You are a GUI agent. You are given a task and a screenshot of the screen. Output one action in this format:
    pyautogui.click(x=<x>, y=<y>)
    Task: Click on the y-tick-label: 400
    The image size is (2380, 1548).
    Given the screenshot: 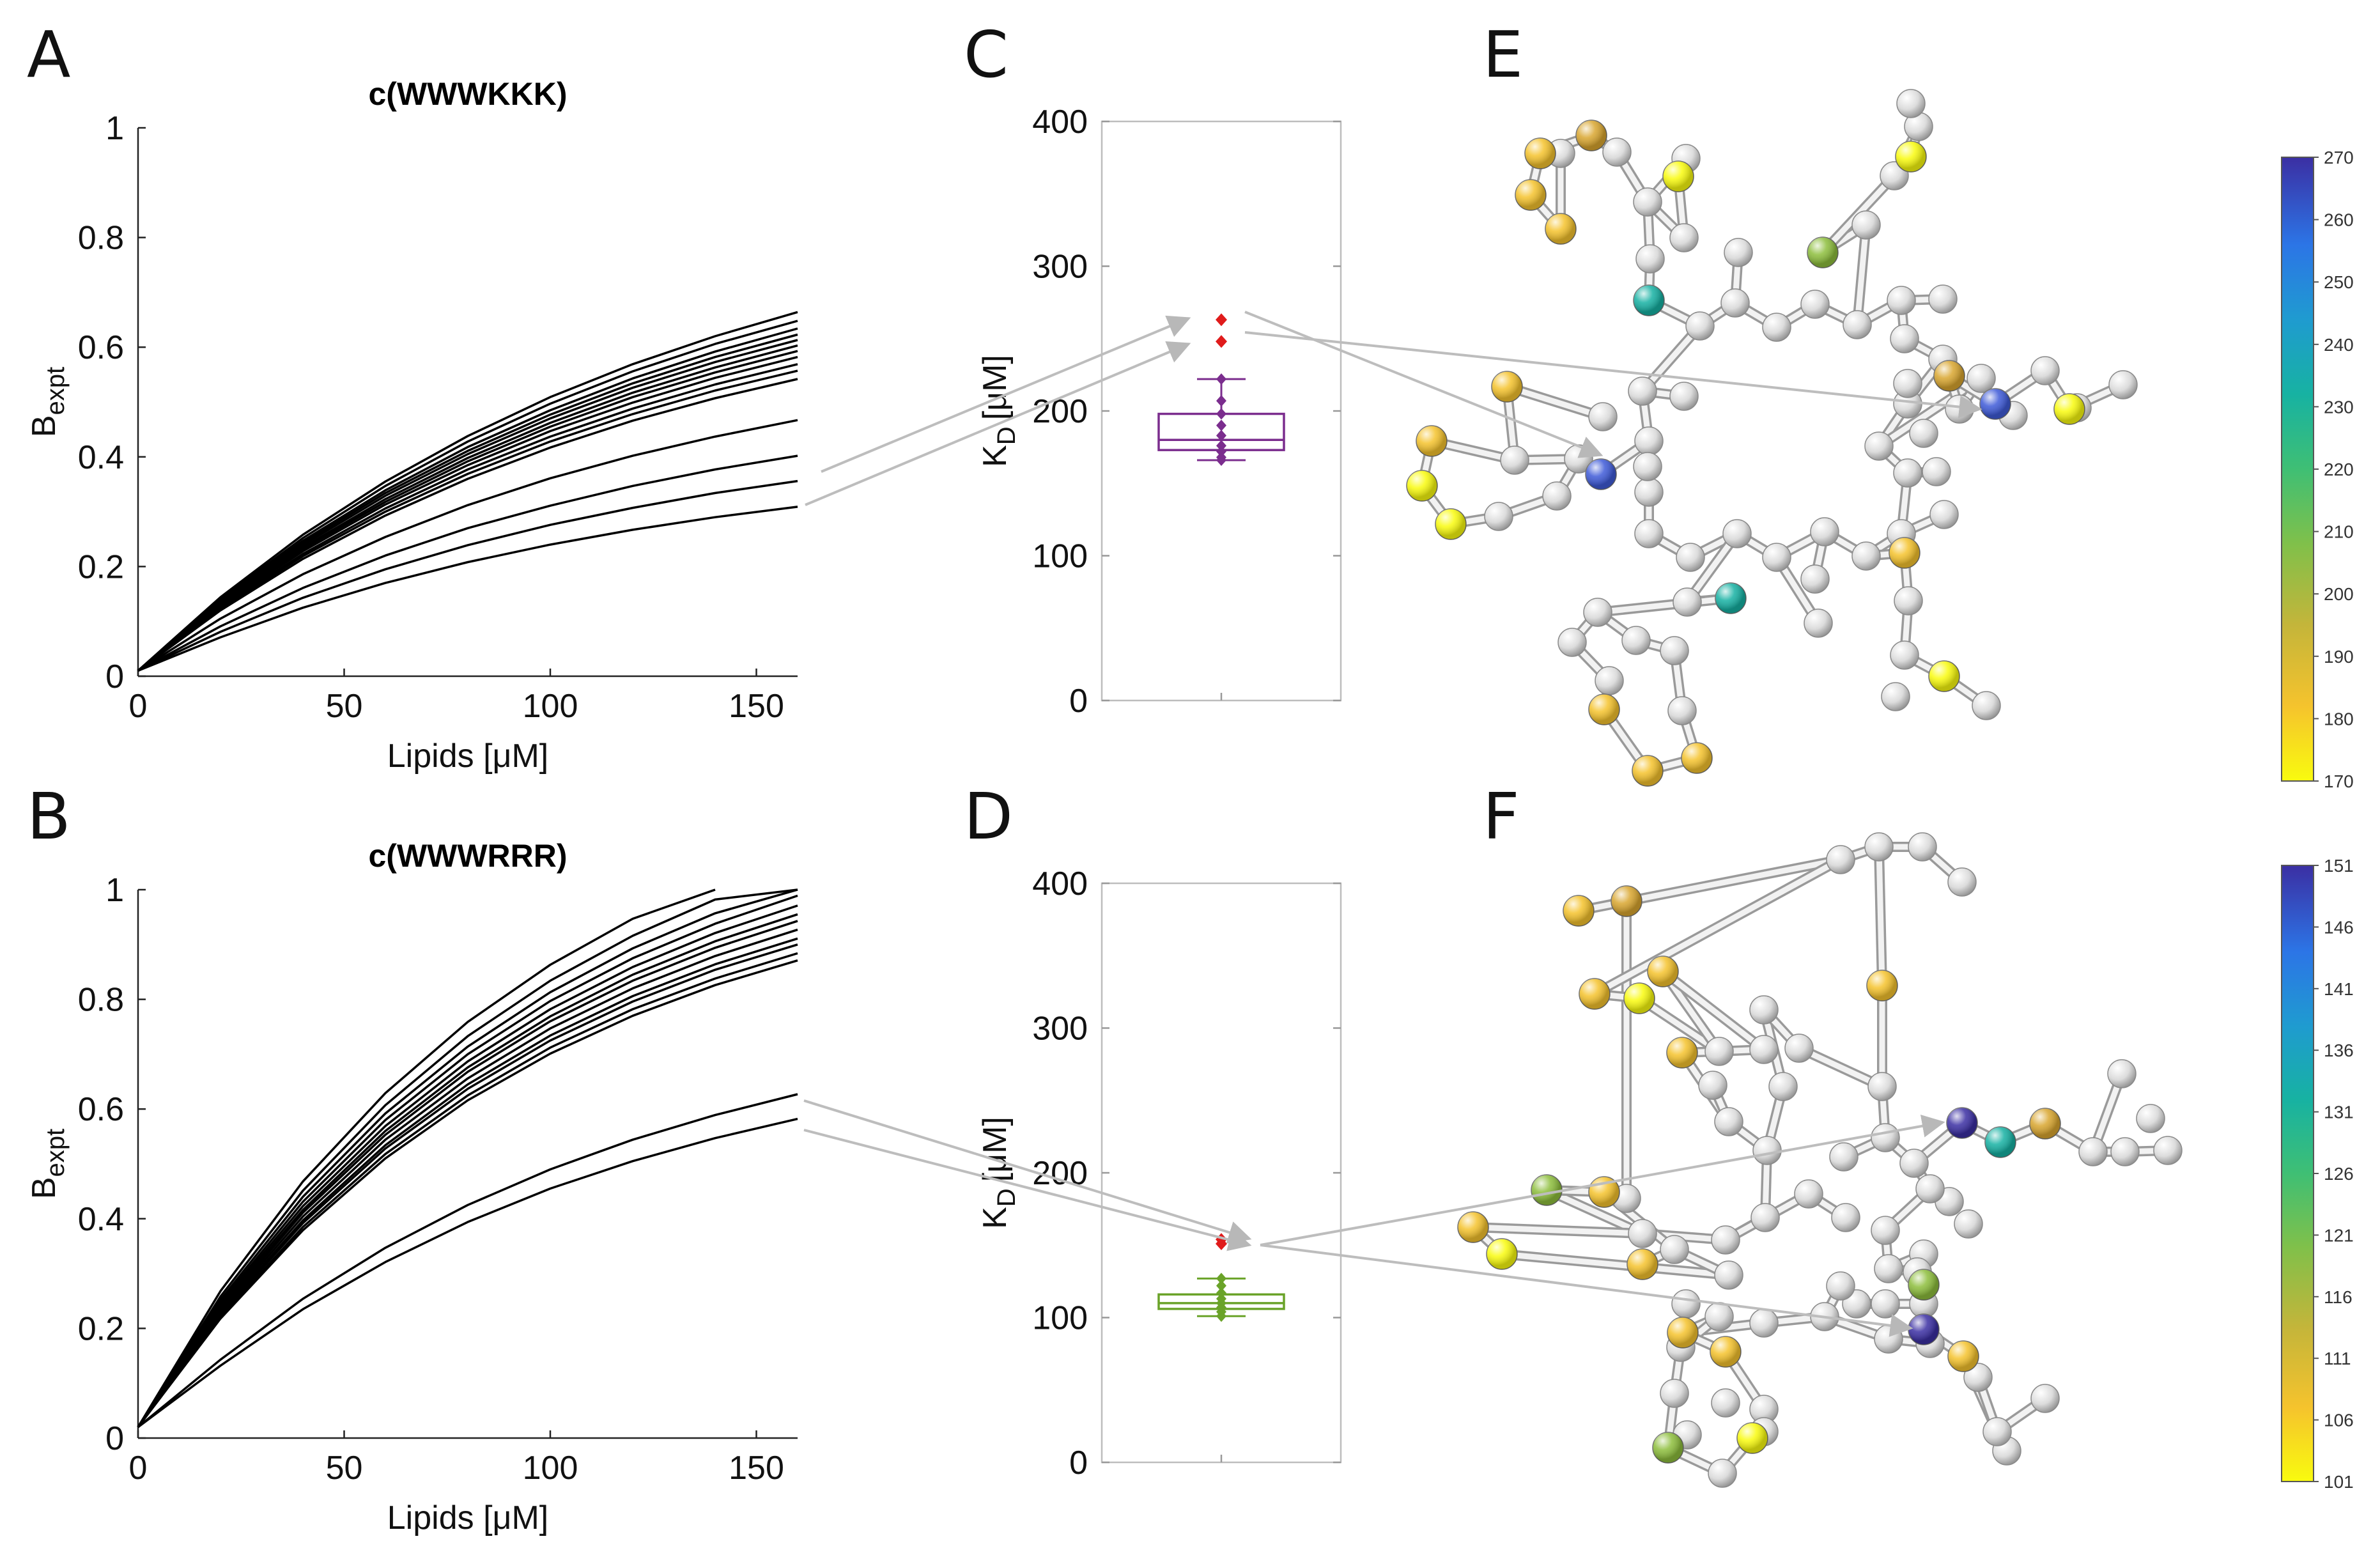 What is the action you would take?
    pyautogui.click(x=1060, y=883)
    